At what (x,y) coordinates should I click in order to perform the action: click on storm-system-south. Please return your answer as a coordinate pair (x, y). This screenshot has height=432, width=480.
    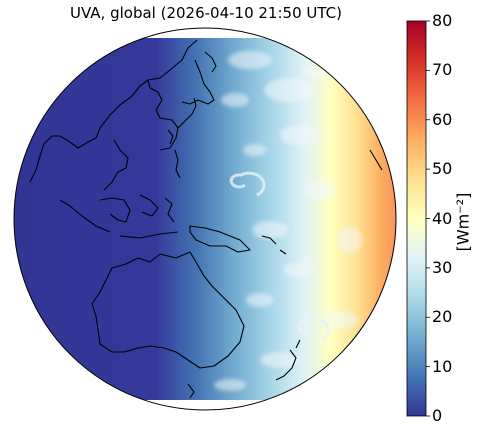
    Looking at the image, I should click on (314, 329).